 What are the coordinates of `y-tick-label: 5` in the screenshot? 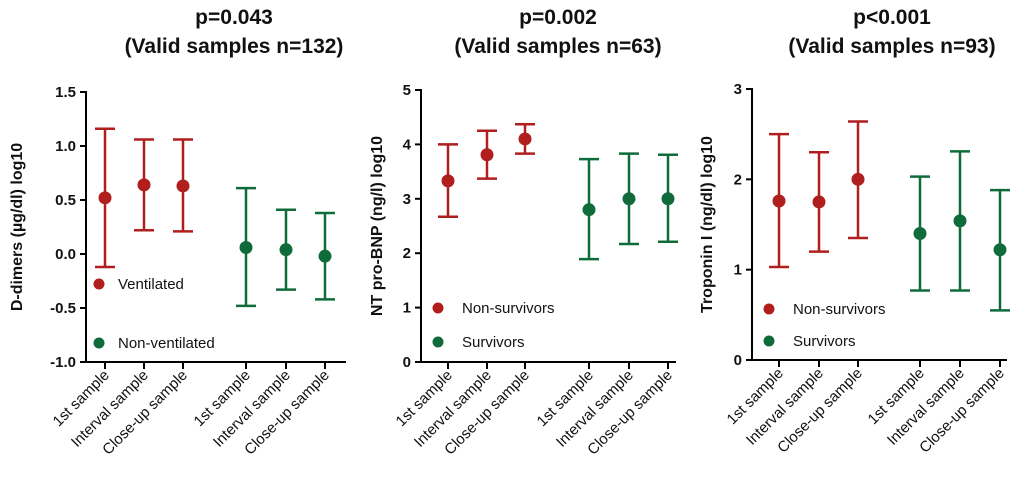 It's located at (407, 90).